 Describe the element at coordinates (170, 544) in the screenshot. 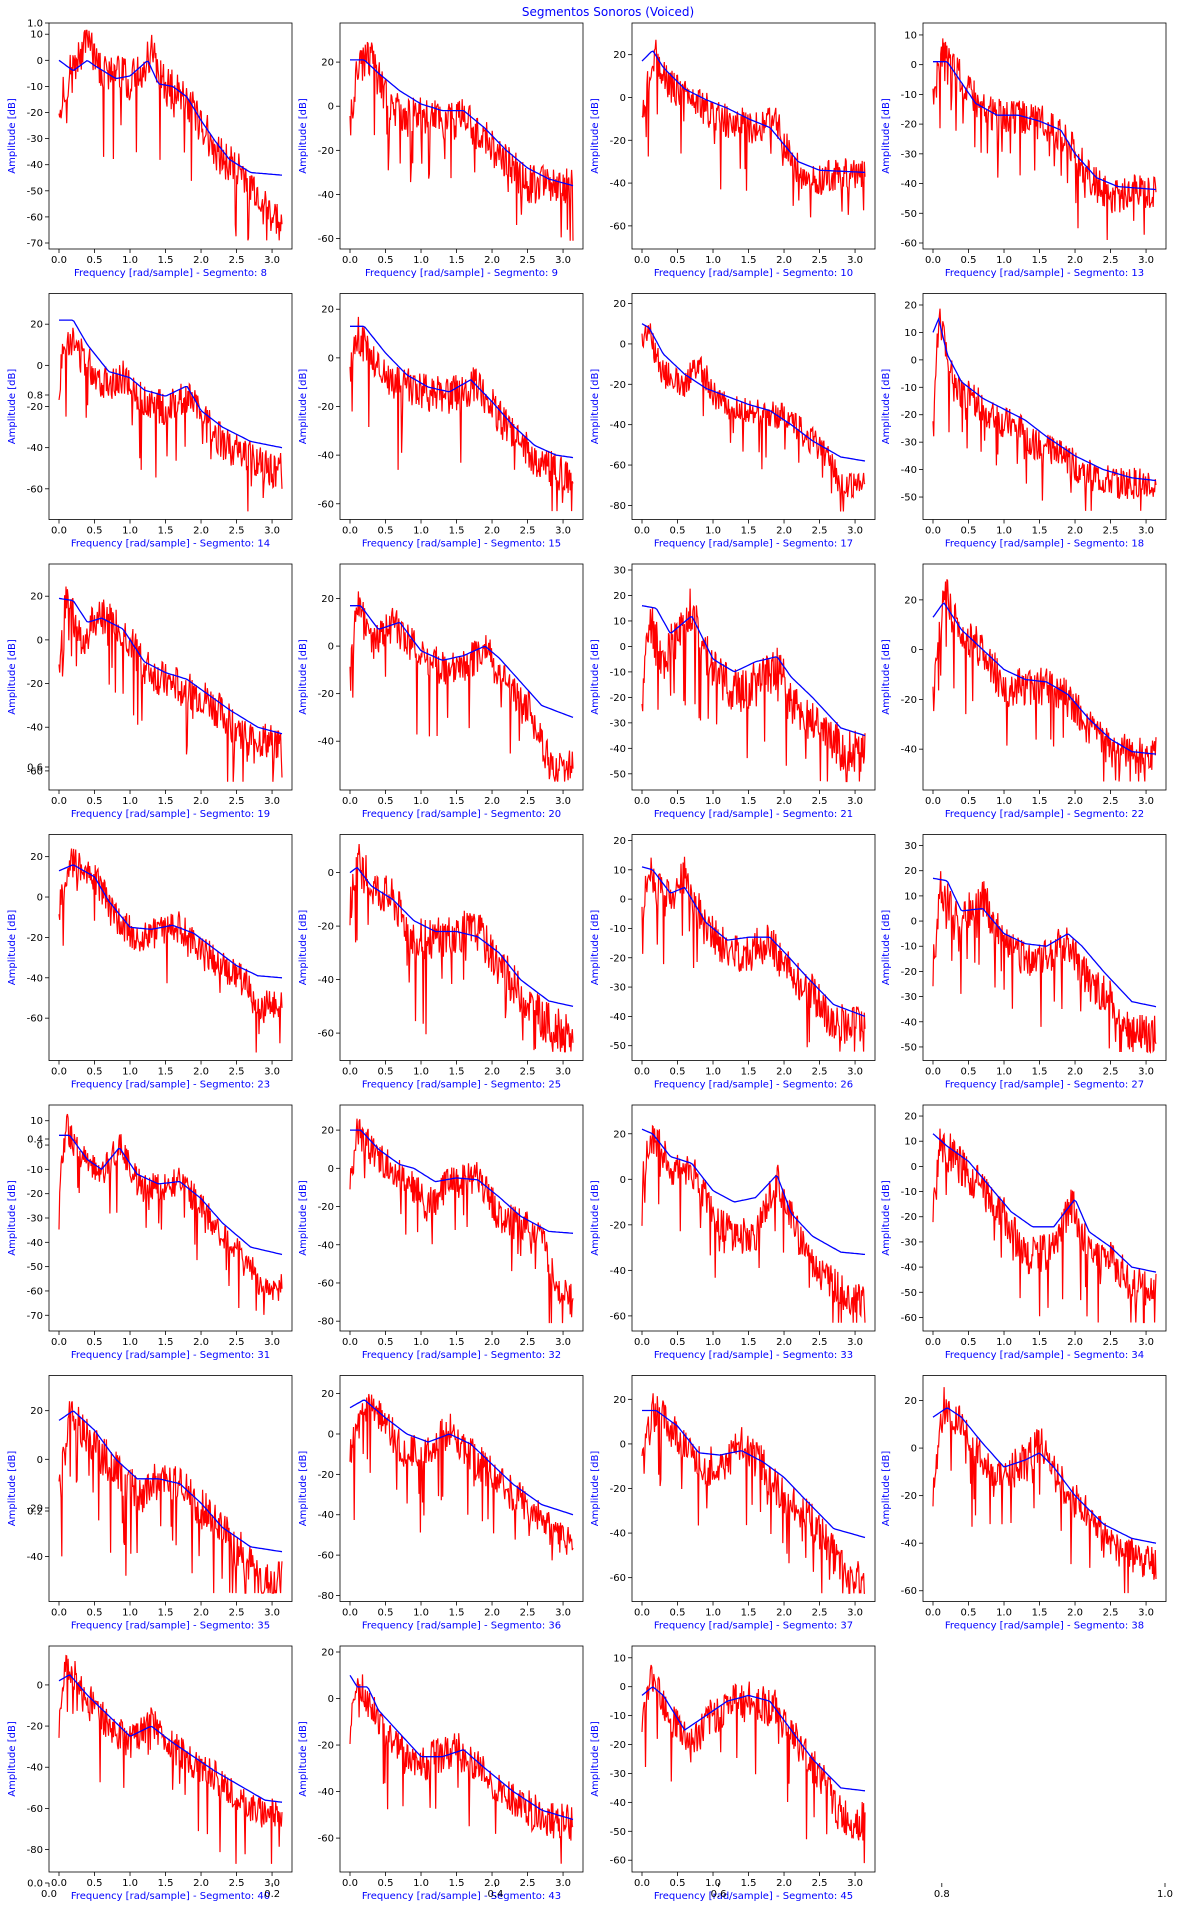

I see `x-axis-label: Frequency [rad/sample] - Segmento: 14` at that location.